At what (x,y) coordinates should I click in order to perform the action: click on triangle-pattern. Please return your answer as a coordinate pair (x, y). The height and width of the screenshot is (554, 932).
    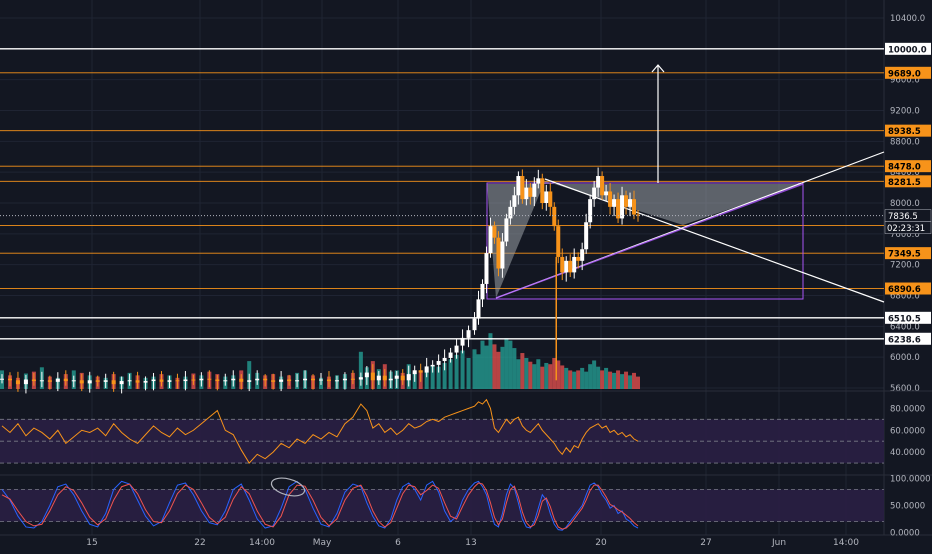
    Looking at the image, I should click on (645, 239).